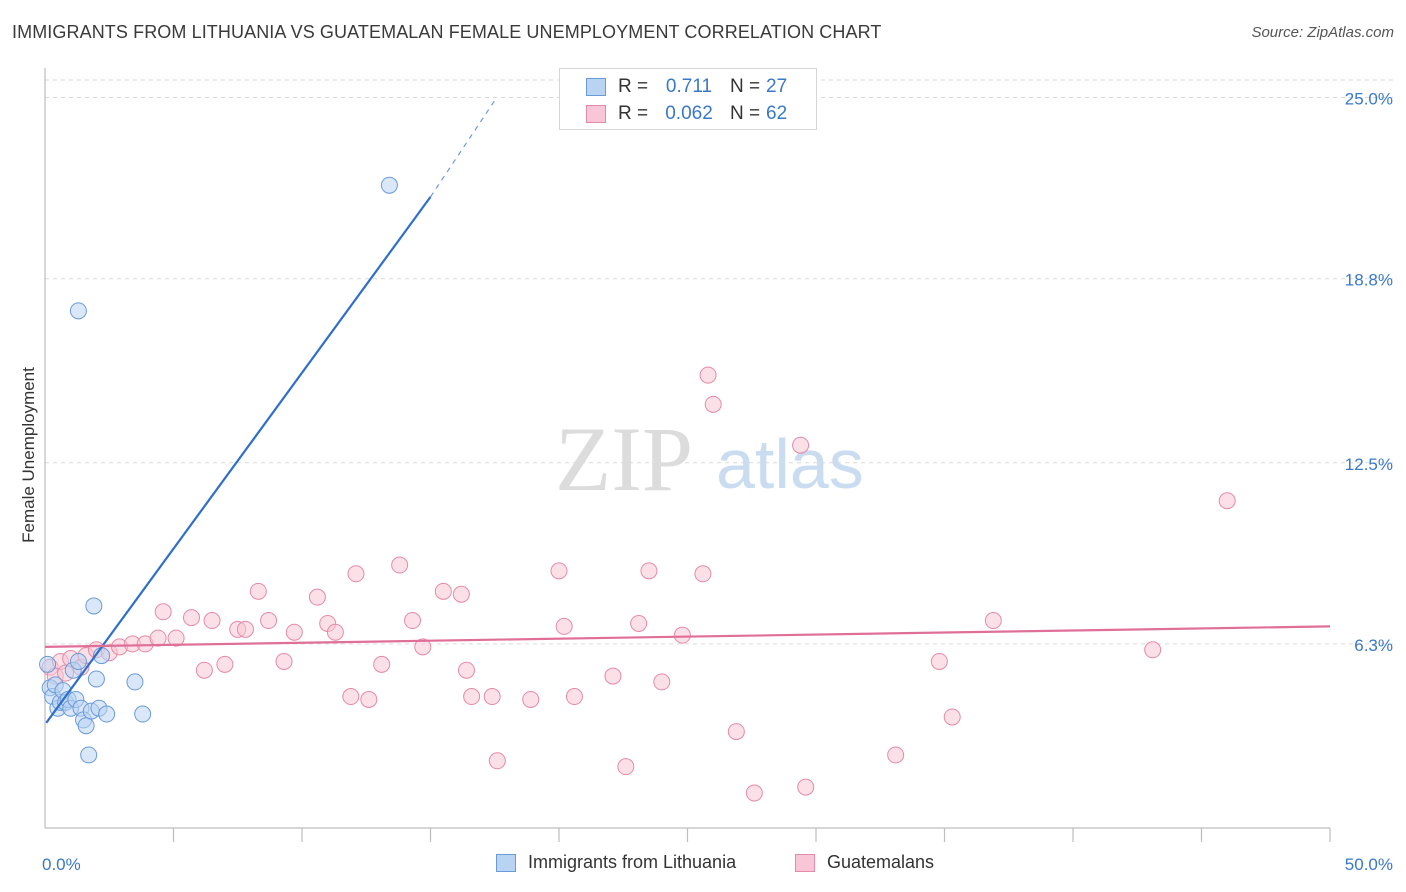  What do you see at coordinates (805, 862) in the screenshot?
I see `bottom-legend-swatch-pink` at bounding box center [805, 862].